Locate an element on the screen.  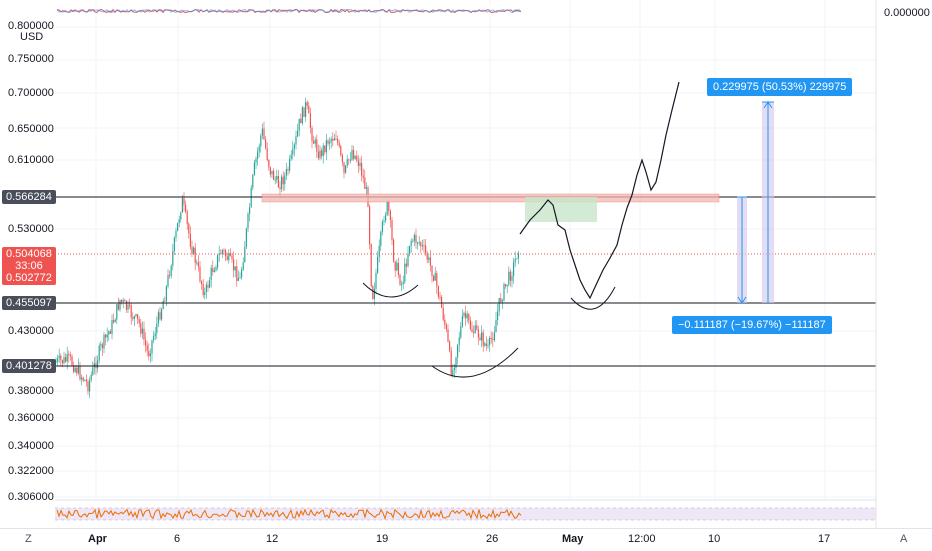
rsi-line is located at coordinates (289, 514).